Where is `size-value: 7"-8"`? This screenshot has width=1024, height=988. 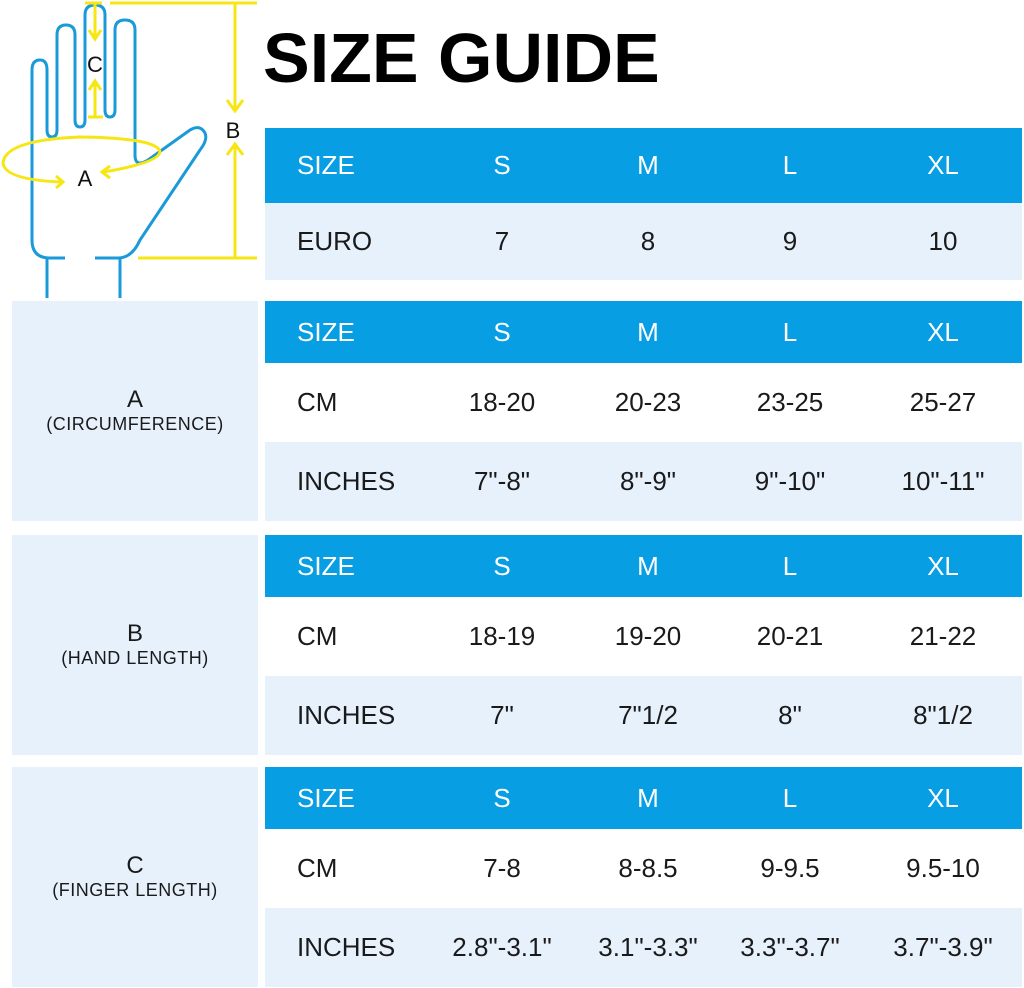
size-value: 7"-8" is located at coordinates (502, 481).